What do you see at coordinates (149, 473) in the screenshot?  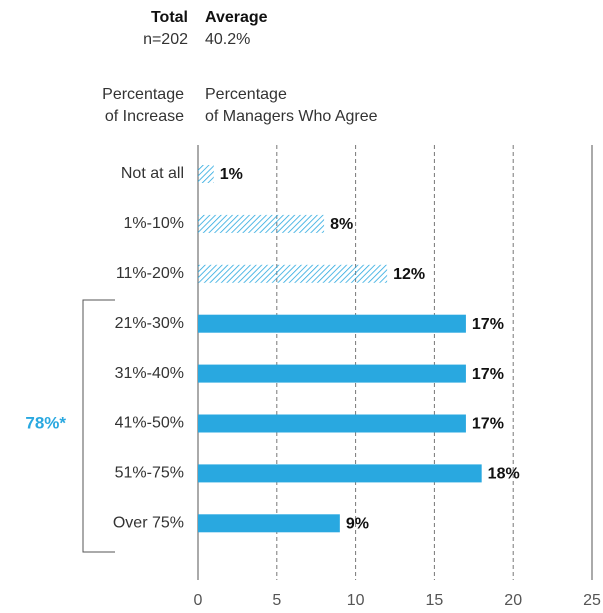 I see `y-tick-label: 51%-75%` at bounding box center [149, 473].